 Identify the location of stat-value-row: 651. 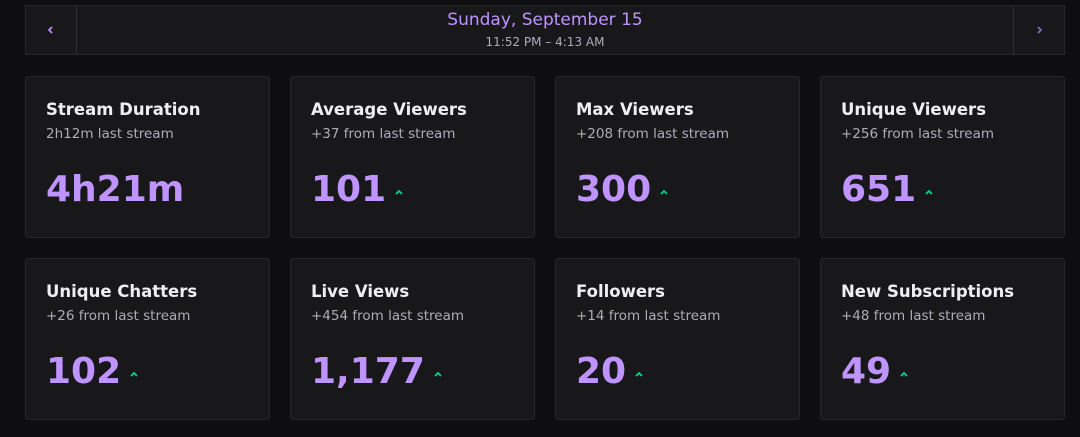
(887, 189).